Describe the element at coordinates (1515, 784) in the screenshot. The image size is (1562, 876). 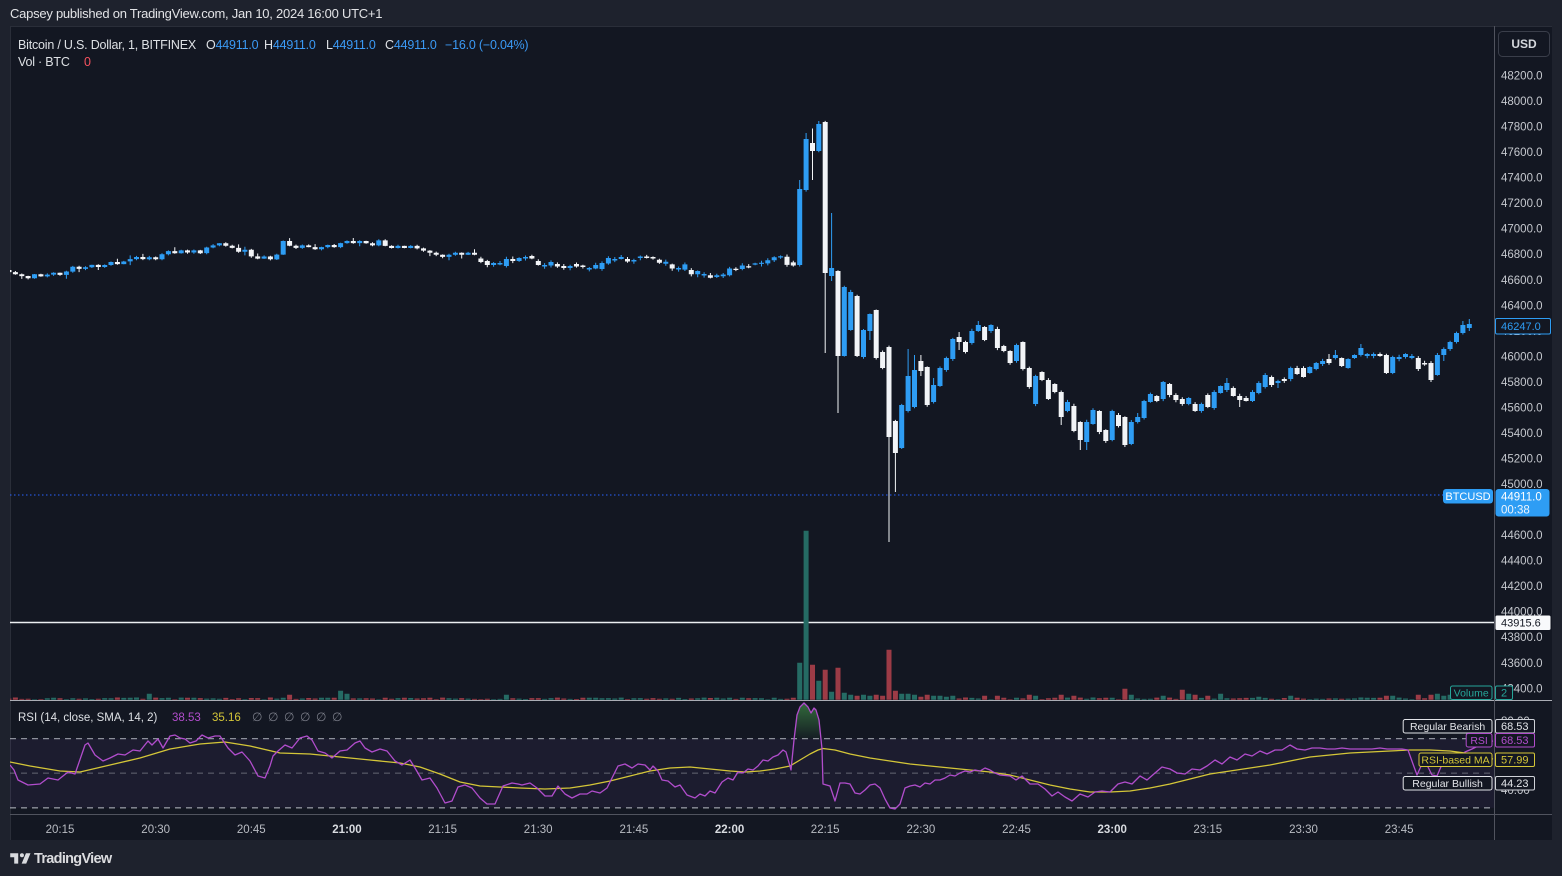
I see `svg-text: 44.23` at that location.